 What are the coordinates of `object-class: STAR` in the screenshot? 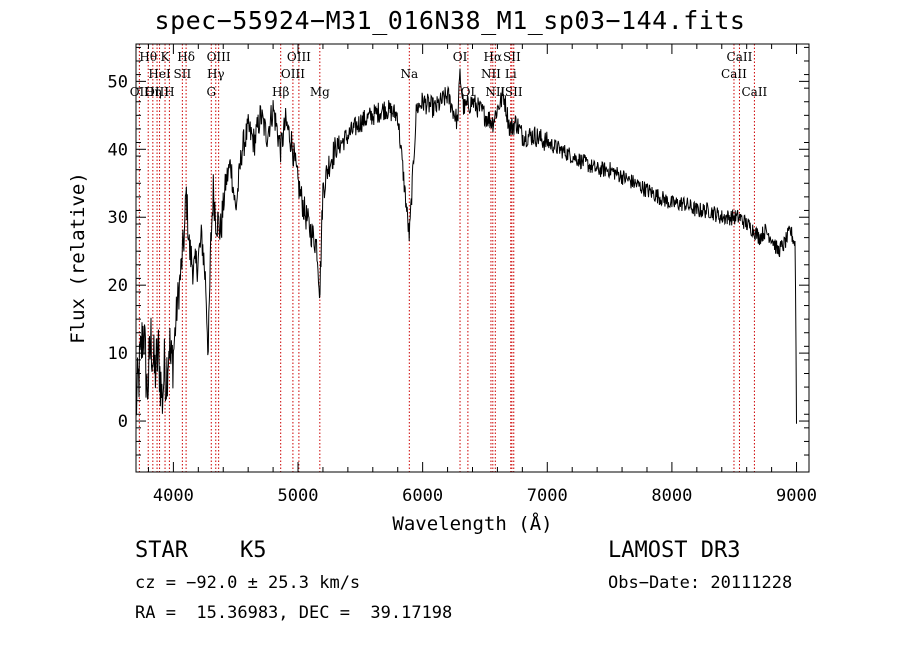 It's located at (161, 550).